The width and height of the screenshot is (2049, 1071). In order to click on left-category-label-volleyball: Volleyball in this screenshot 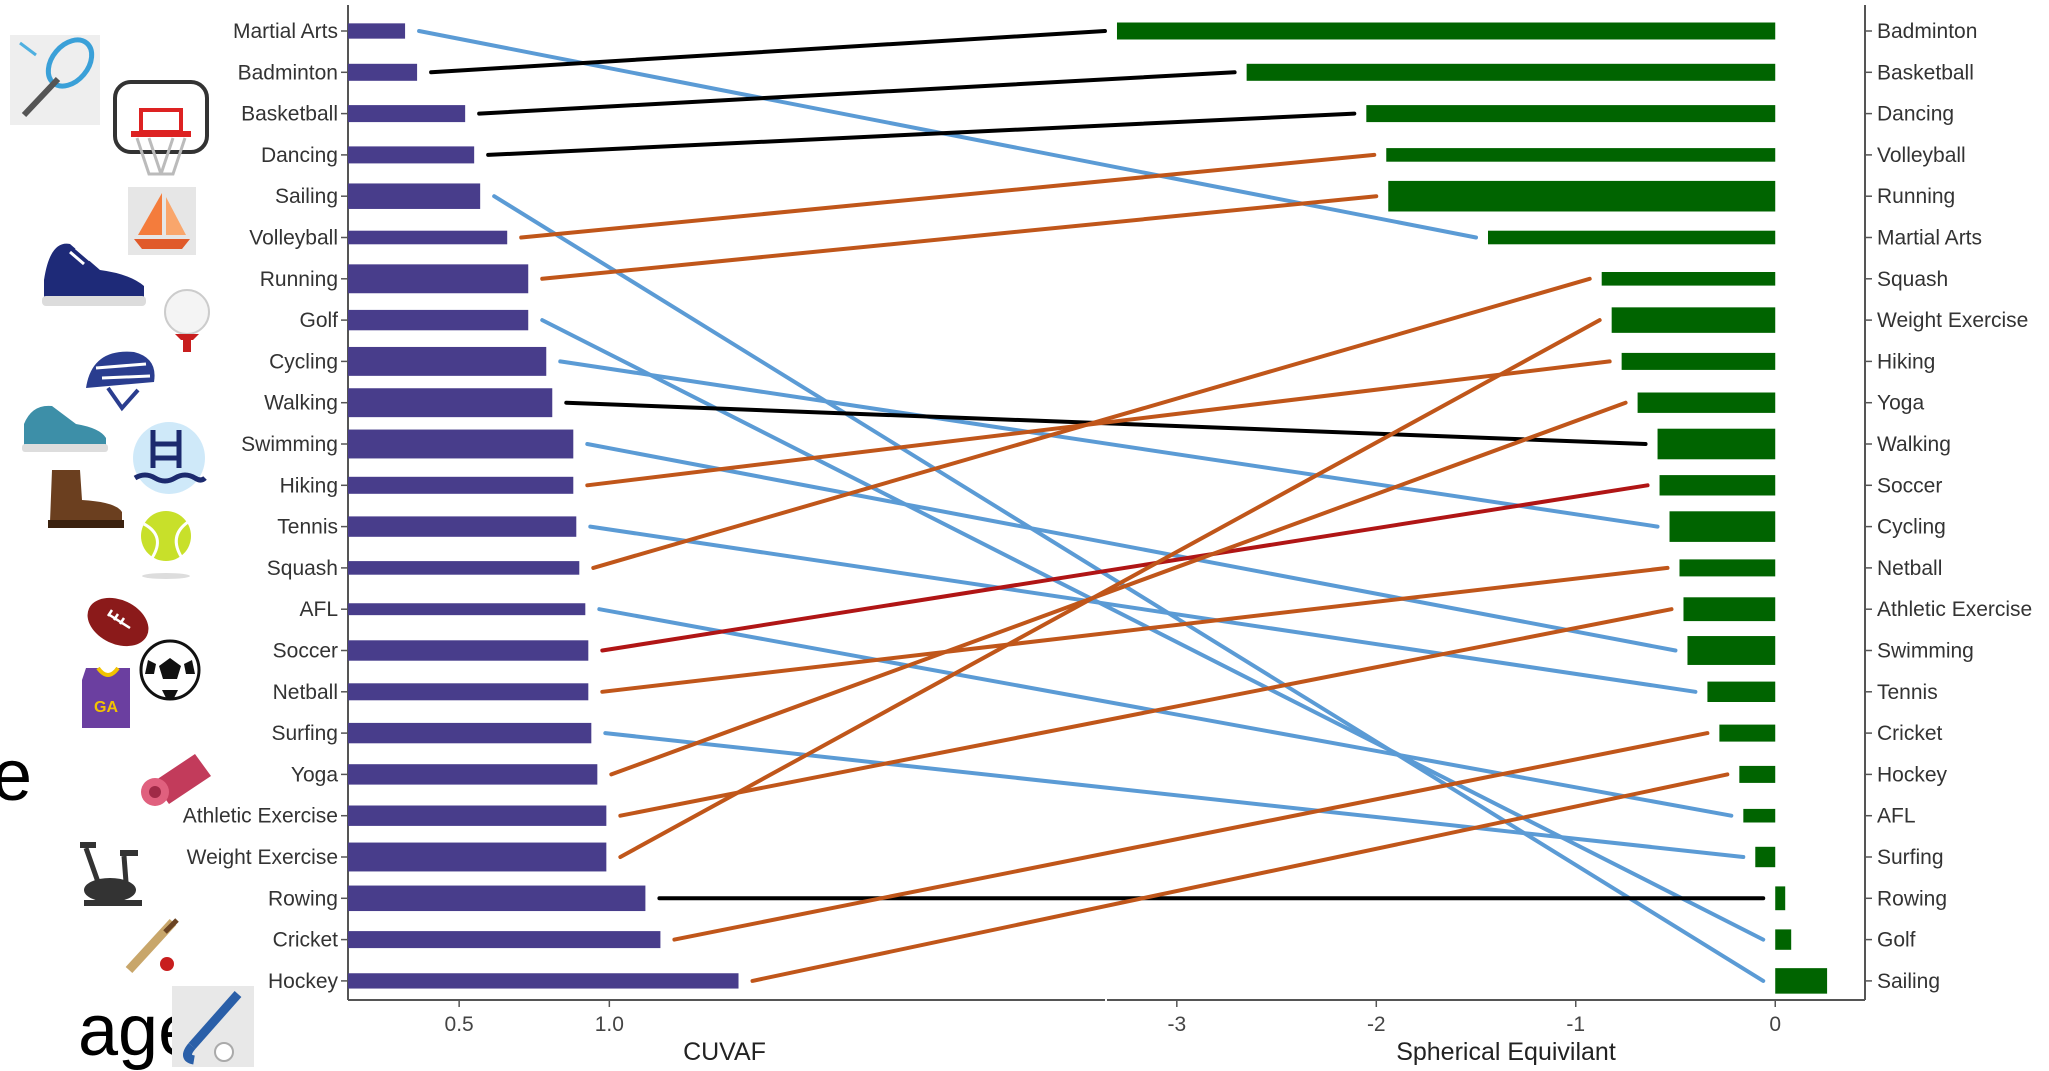, I will do `click(293, 238)`.